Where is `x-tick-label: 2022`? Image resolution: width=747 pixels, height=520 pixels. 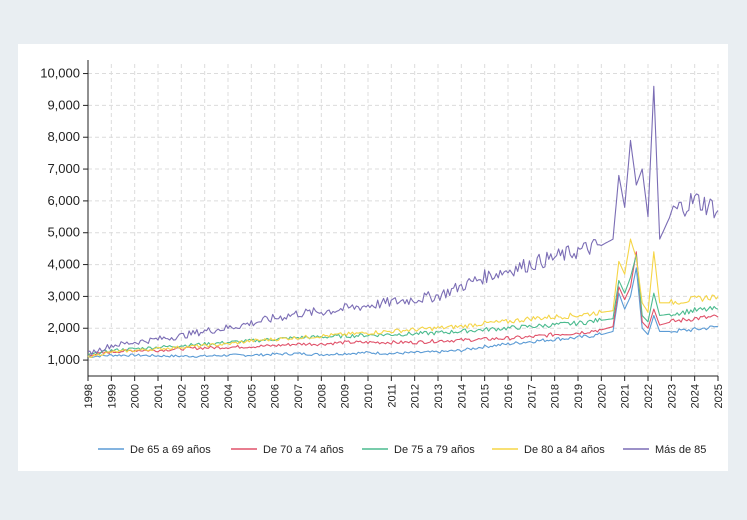
x-tick-label: 2022 is located at coordinates (649, 396).